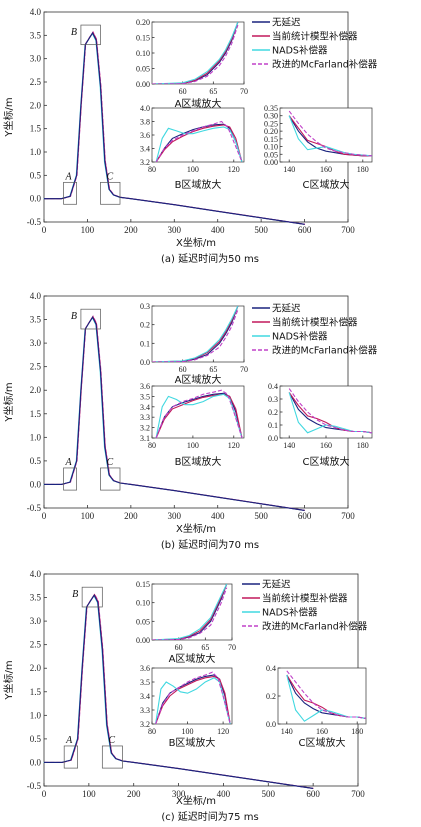 This screenshot has height=827, width=421. Describe the element at coordinates (305, 516) in the screenshot. I see `x-tick-label: 600` at that location.